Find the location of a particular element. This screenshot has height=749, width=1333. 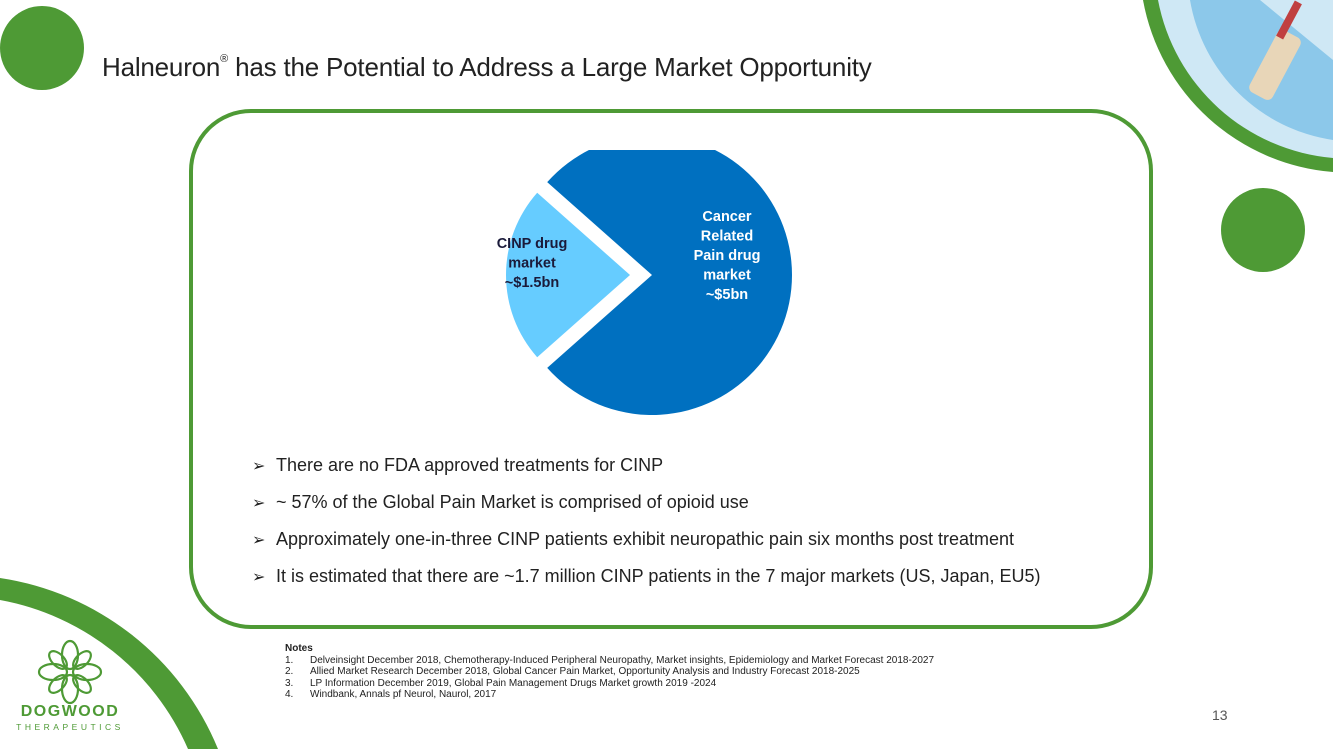

pie-slice-cancer-pain is located at coordinates (669, 282).